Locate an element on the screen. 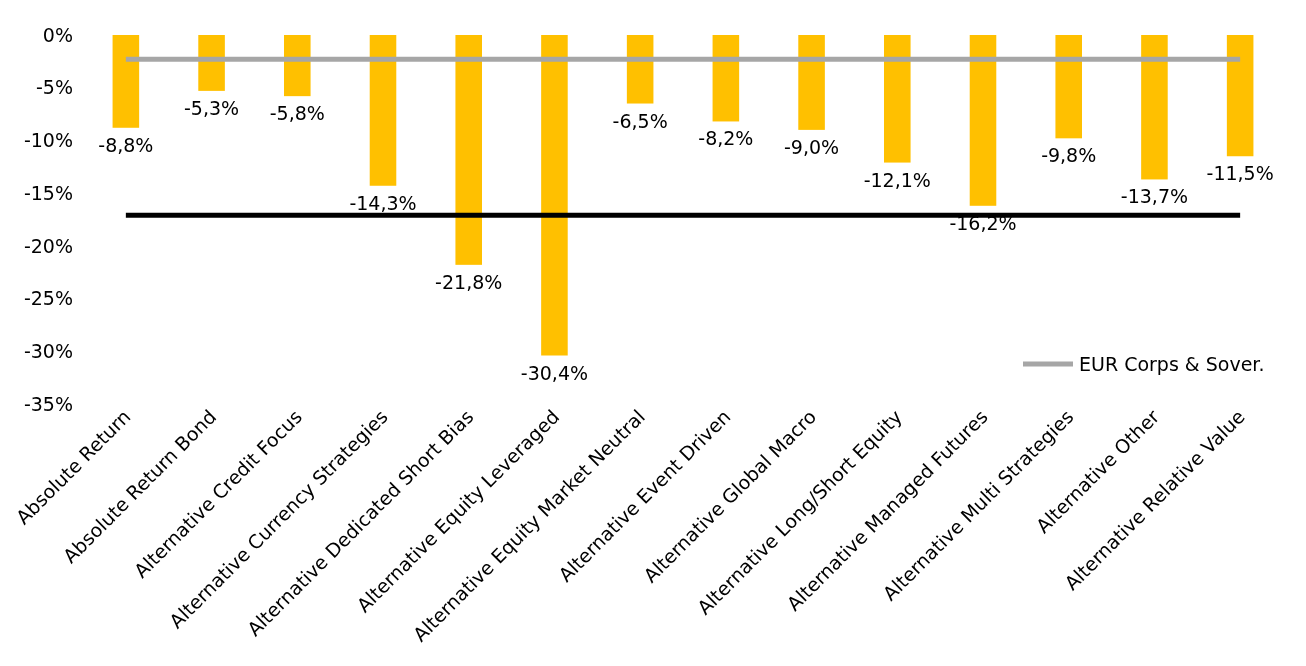 Image resolution: width=1306 pixels, height=666 pixels. data-label: -14,3% is located at coordinates (383, 202).